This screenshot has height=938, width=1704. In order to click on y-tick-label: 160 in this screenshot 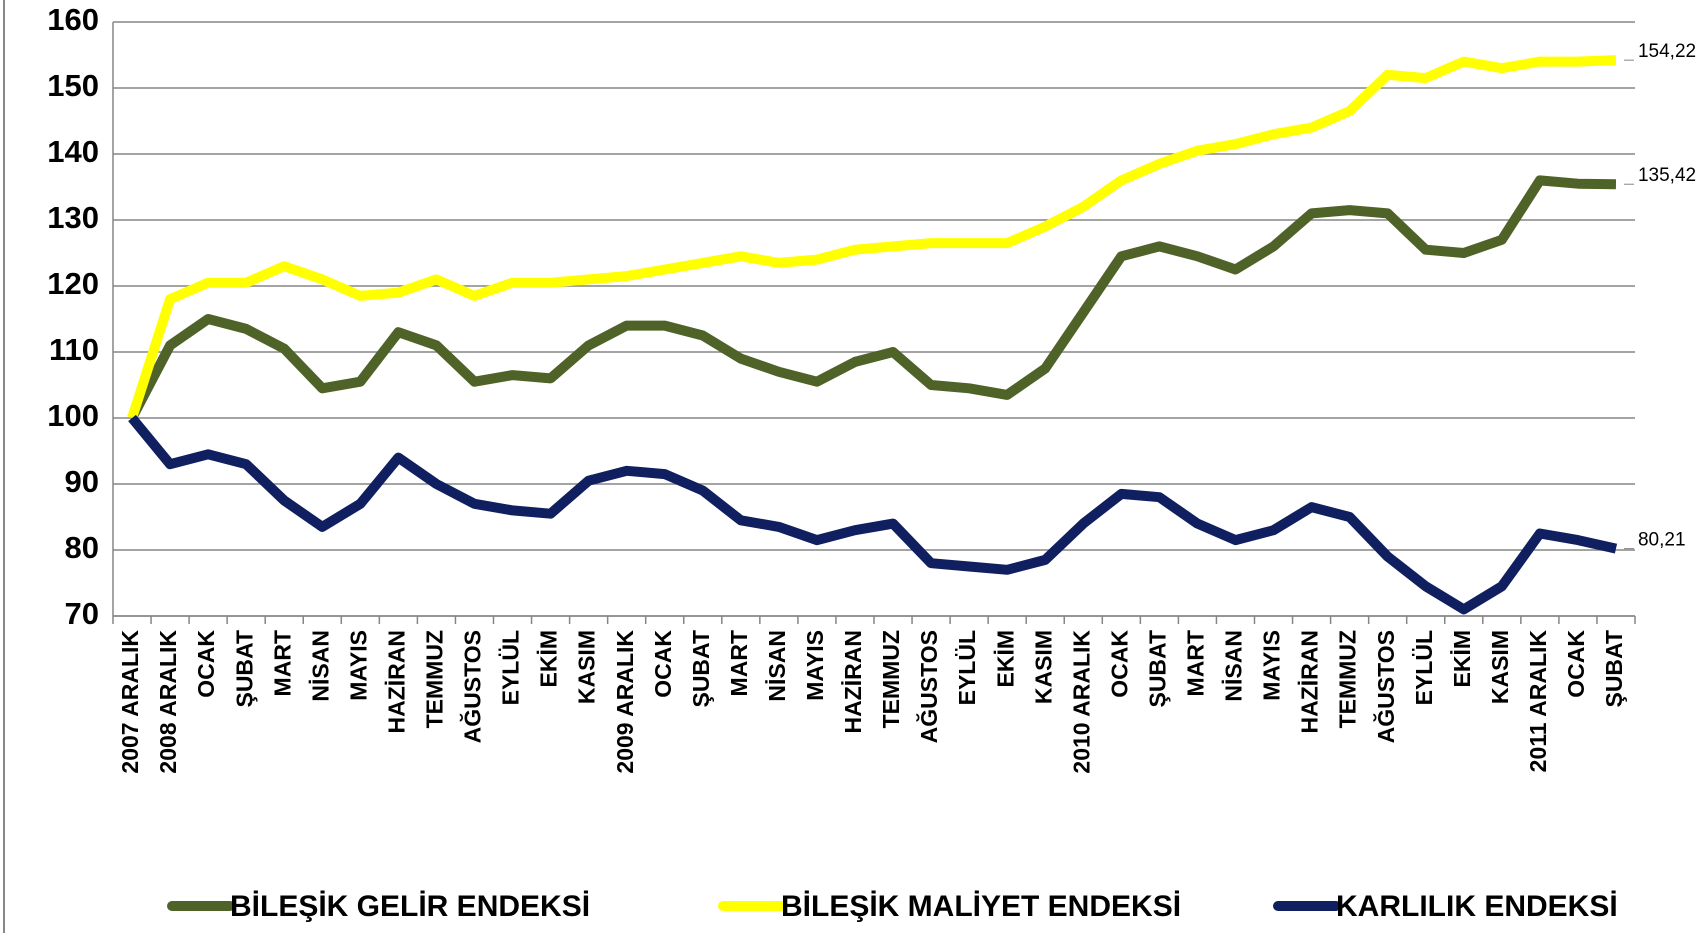, I will do `click(73, 19)`.